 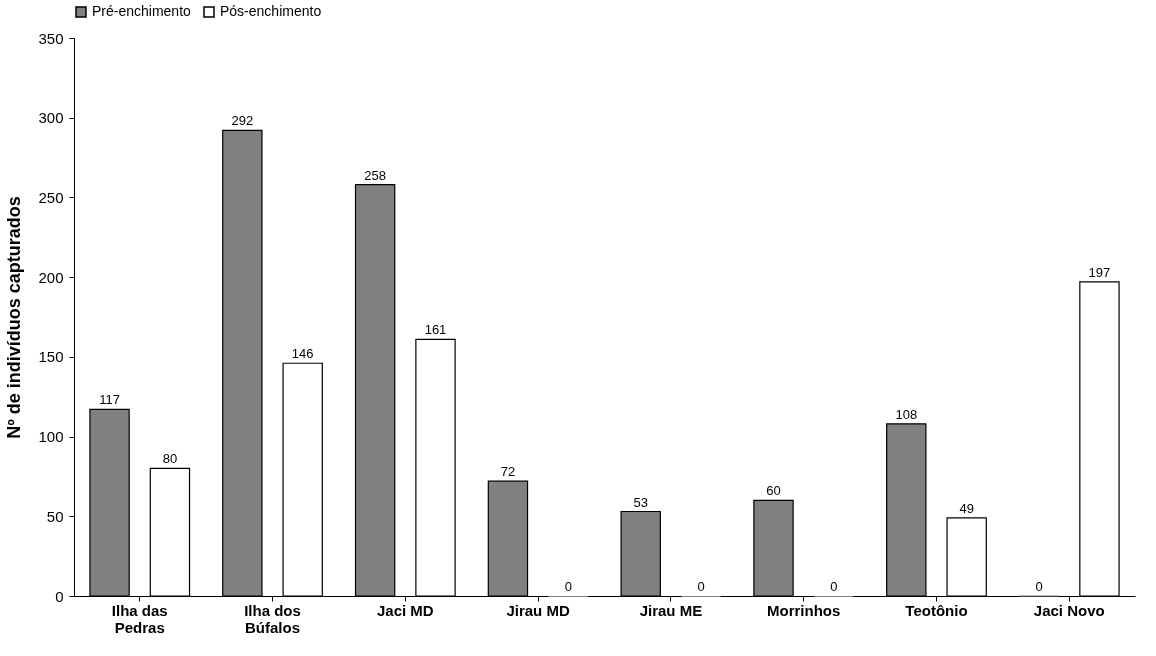 What do you see at coordinates (773, 491) in the screenshot?
I see `data-label: 60` at bounding box center [773, 491].